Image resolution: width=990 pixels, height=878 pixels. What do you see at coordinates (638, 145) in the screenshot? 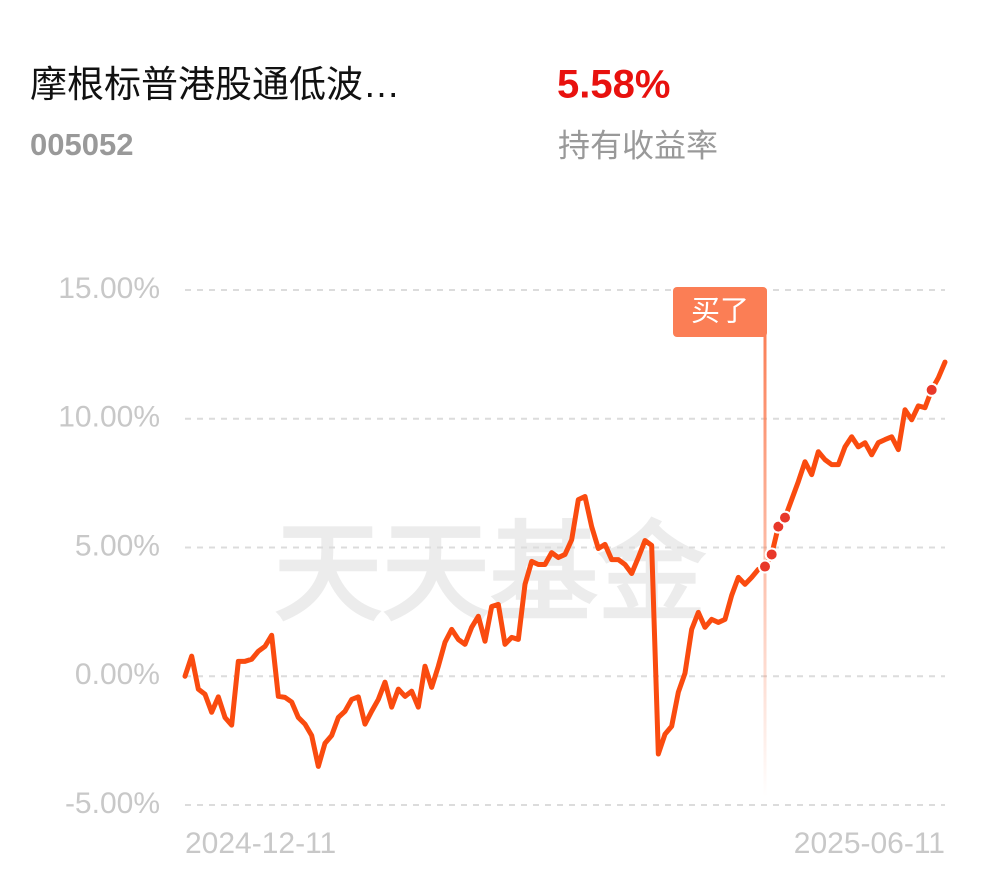
I see `holding-return-caption: 持有收益率` at bounding box center [638, 145].